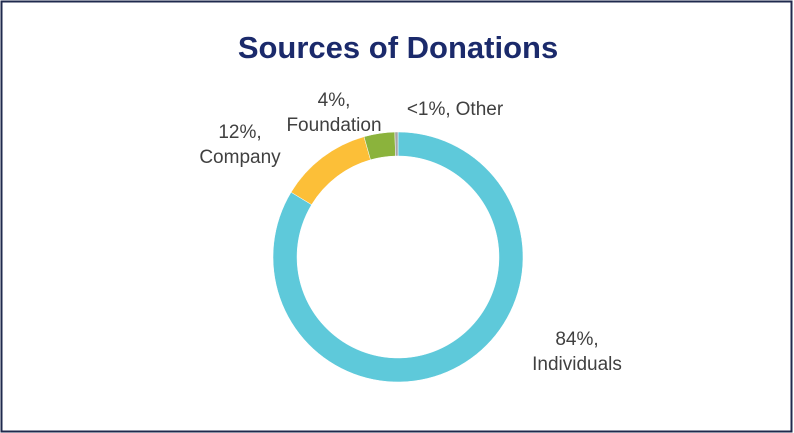 This screenshot has width=794, height=433. What do you see at coordinates (576, 339) in the screenshot?
I see `data-label: 84%,` at bounding box center [576, 339].